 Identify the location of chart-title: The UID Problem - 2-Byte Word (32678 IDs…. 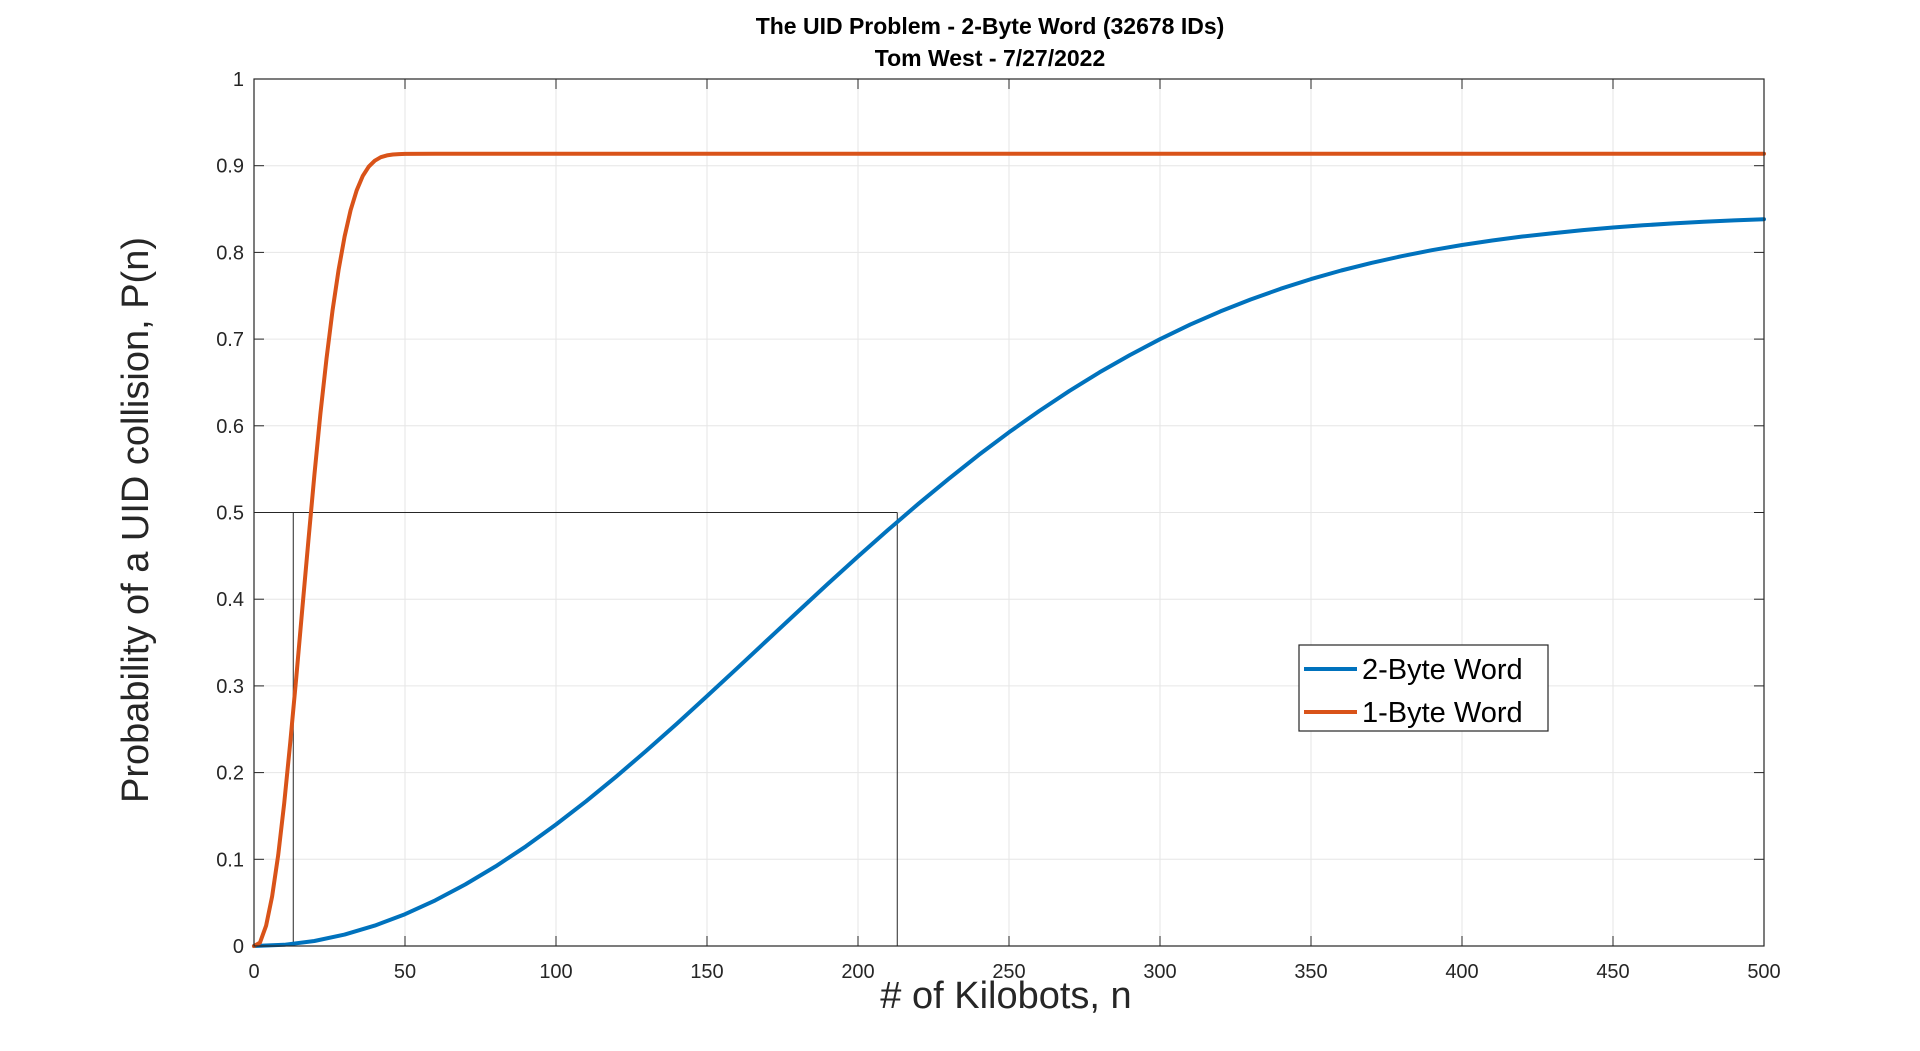
(990, 26).